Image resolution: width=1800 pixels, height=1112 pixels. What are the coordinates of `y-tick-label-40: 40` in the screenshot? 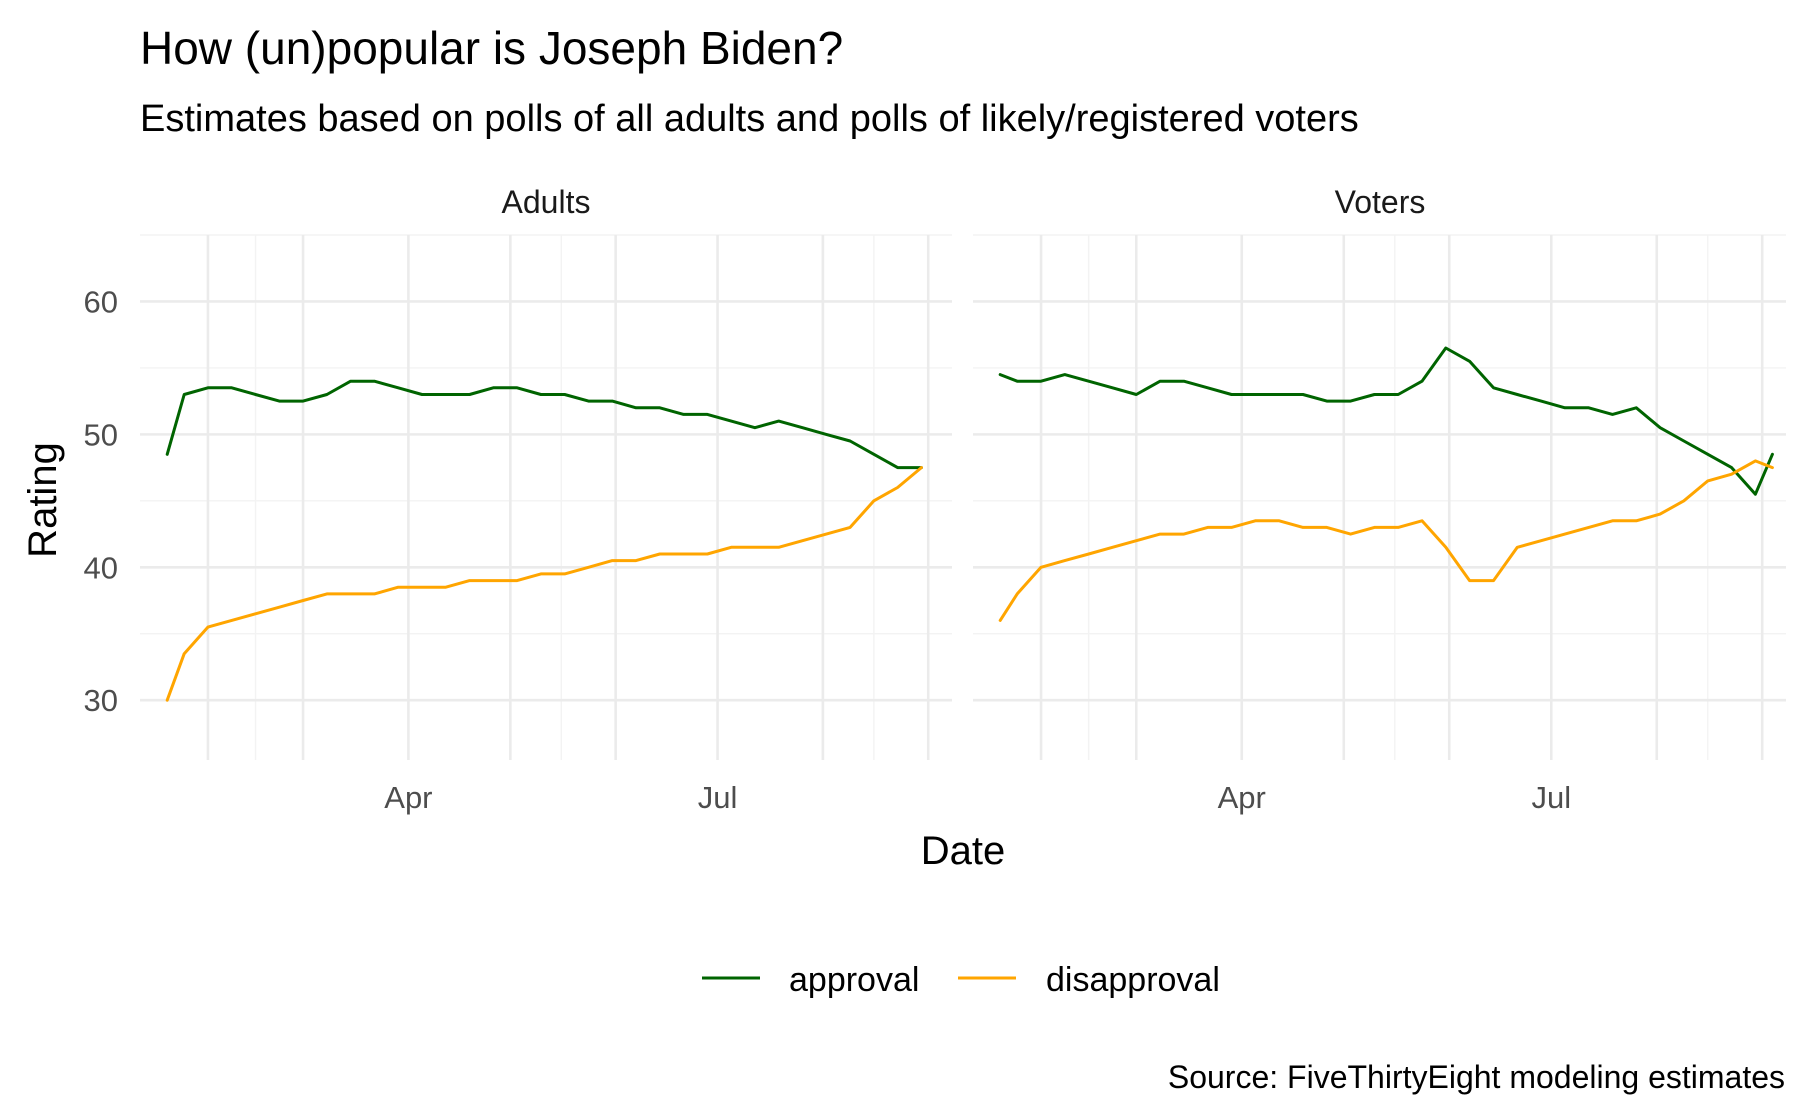 It's located at (101, 567).